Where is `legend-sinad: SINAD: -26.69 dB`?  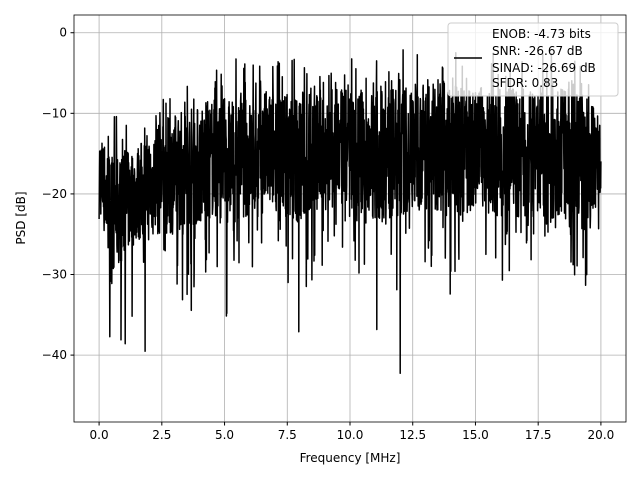
legend-sinad: SINAD: -26.69 dB is located at coordinates (544, 68).